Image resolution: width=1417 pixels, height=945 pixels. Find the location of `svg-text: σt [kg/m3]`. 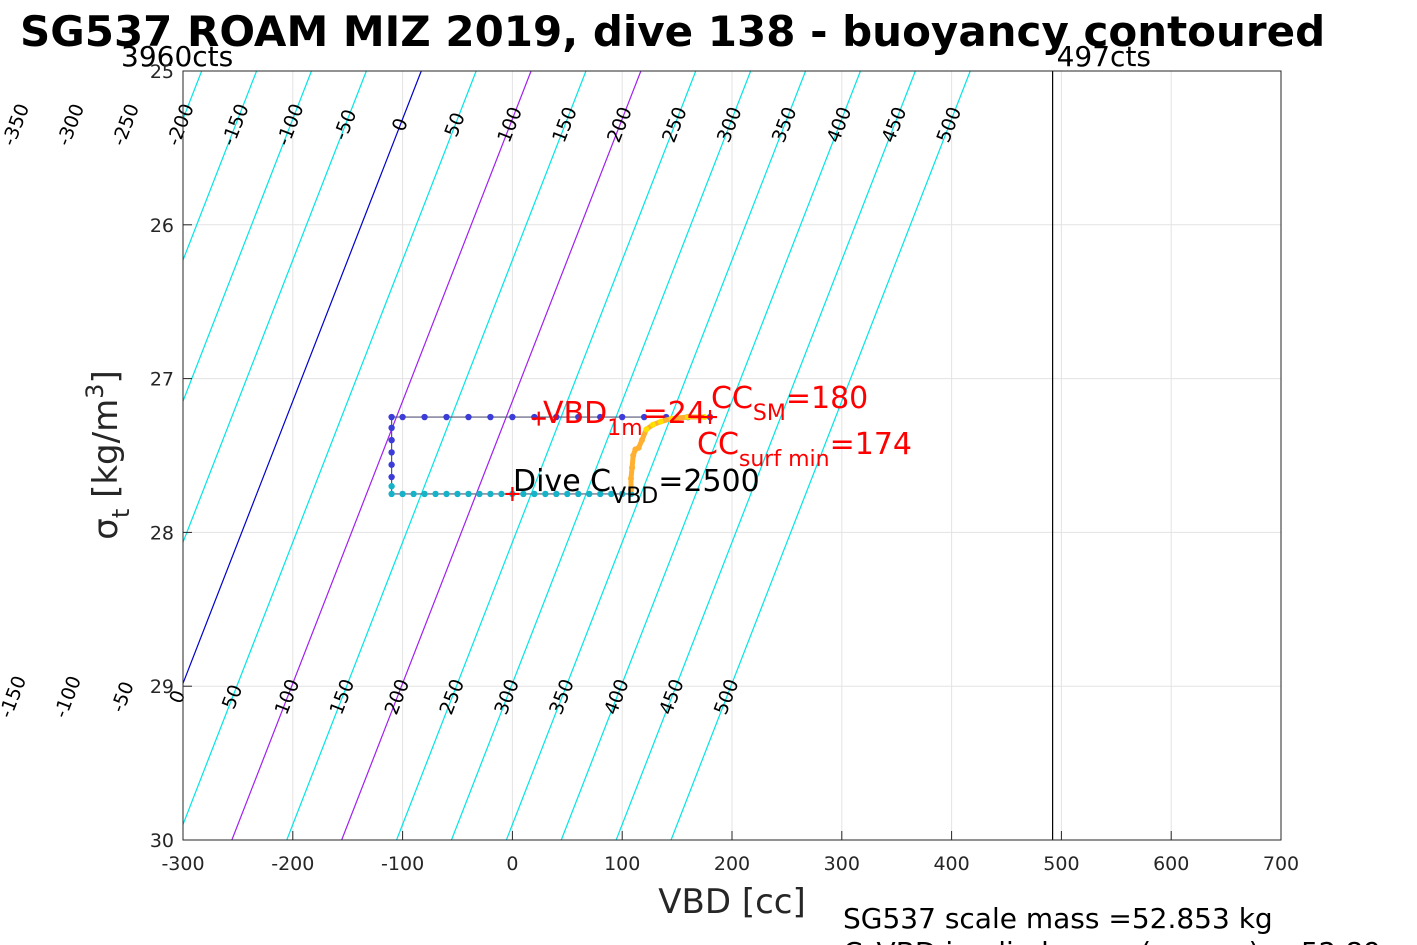

svg-text: σt [kg/m3] is located at coordinates (108, 454).